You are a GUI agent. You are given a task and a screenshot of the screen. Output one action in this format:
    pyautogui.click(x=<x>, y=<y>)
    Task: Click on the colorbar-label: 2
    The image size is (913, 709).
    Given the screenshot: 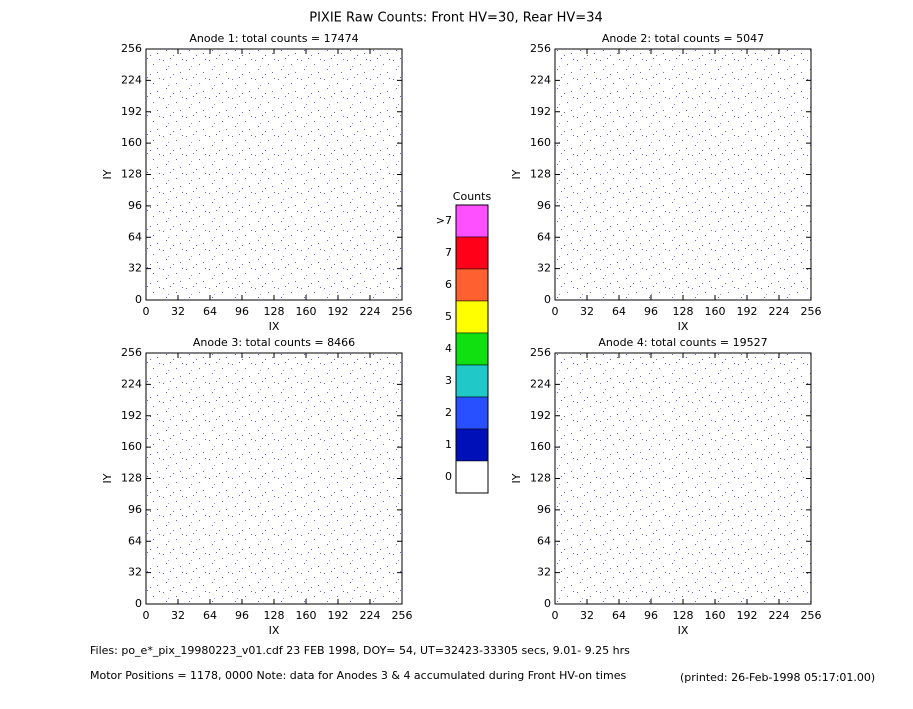 What is the action you would take?
    pyautogui.click(x=448, y=412)
    